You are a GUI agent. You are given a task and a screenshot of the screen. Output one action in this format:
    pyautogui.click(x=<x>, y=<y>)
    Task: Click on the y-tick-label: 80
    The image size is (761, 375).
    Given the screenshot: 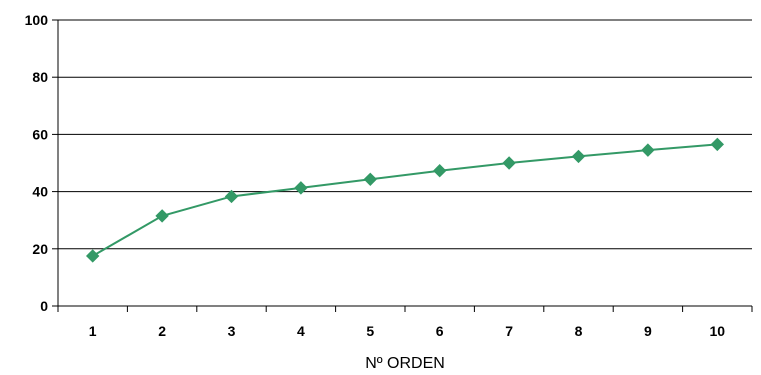 What is the action you would take?
    pyautogui.click(x=40, y=77)
    